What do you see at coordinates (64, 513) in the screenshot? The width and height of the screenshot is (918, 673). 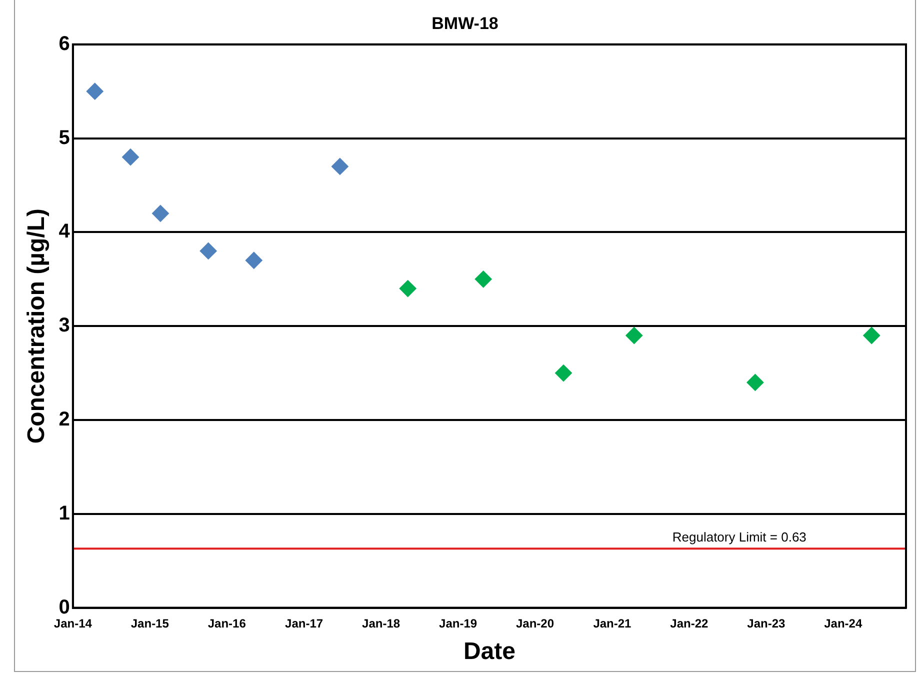 I see `y-tick-label: 1` at bounding box center [64, 513].